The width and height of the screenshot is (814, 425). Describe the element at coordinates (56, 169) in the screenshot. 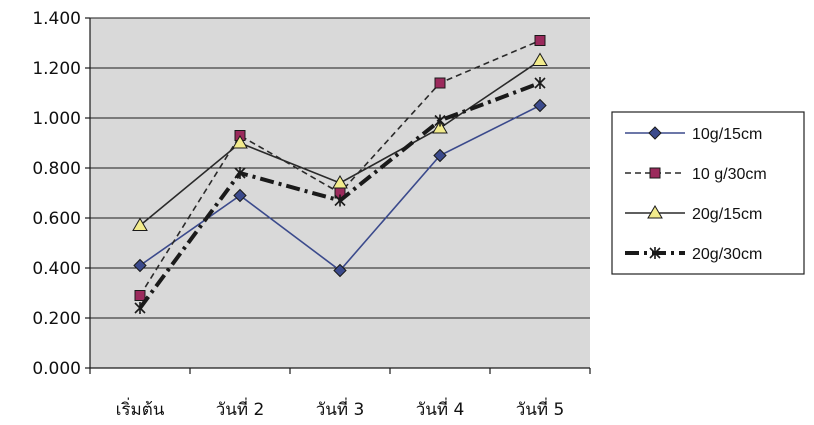

I see `y-tick-label: 0.800` at that location.